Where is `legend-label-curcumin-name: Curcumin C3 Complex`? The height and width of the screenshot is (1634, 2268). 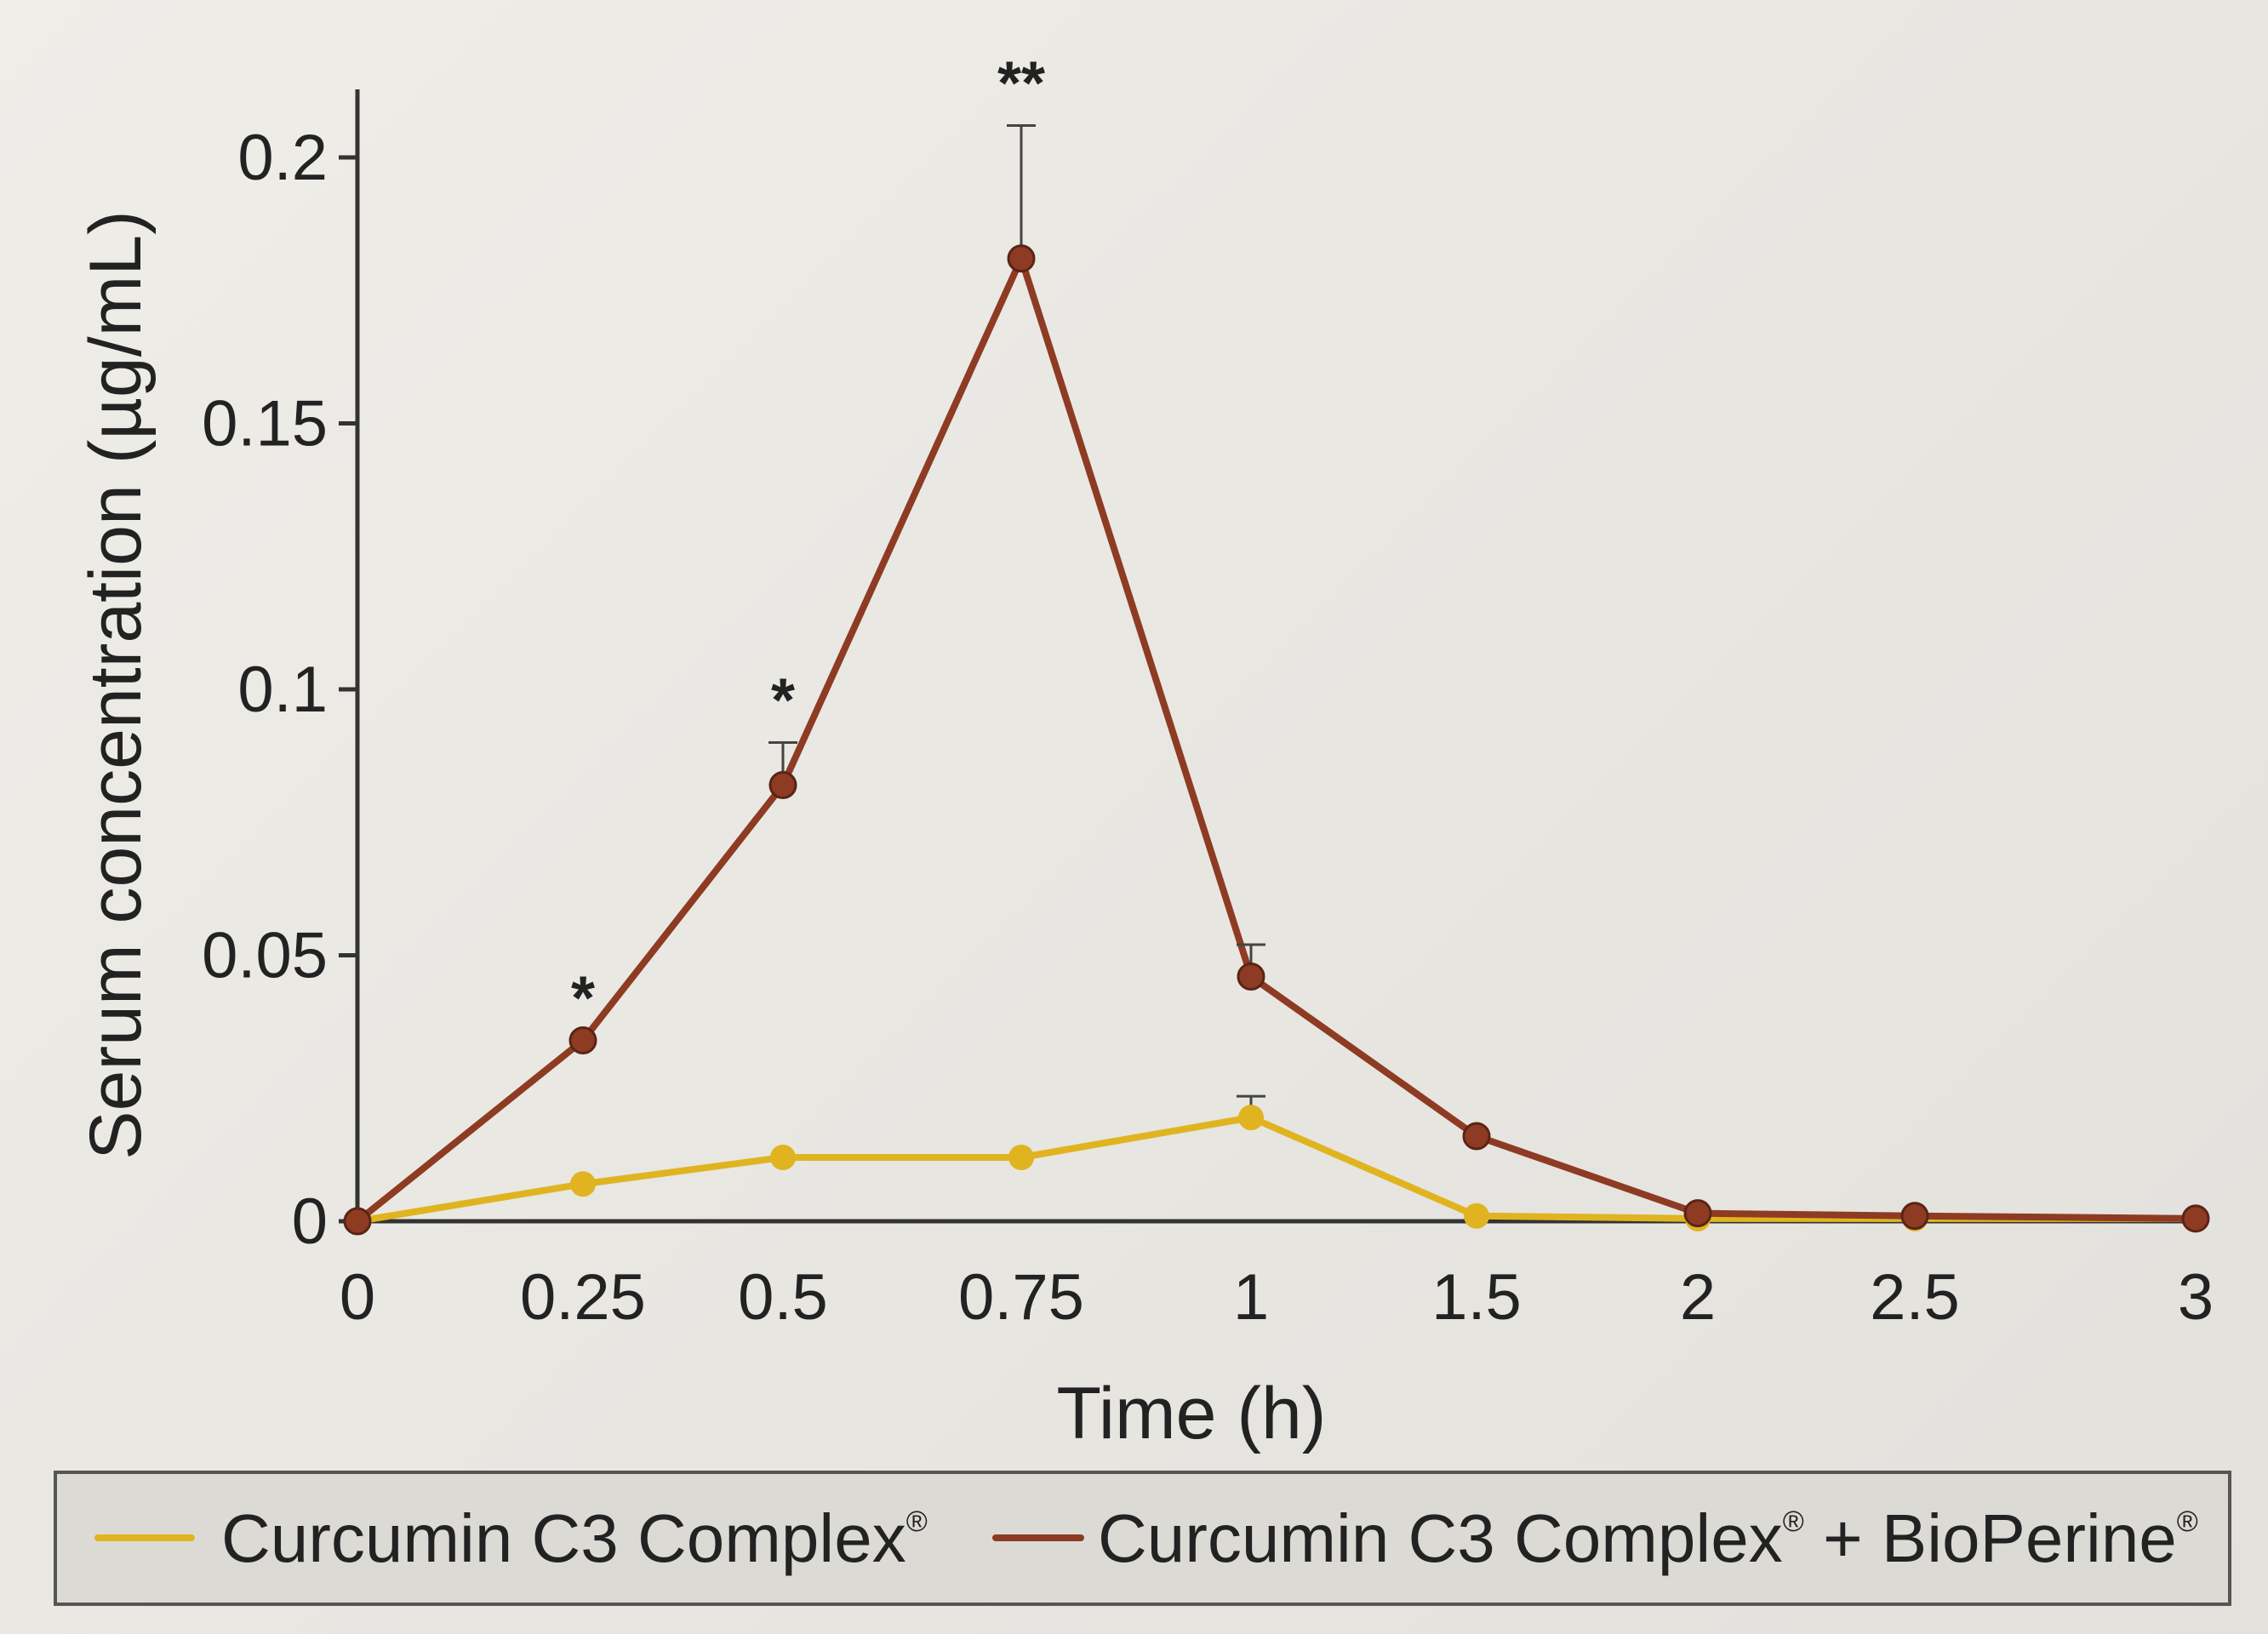 legend-label-curcumin-name: Curcumin C3 Complex is located at coordinates (563, 1538).